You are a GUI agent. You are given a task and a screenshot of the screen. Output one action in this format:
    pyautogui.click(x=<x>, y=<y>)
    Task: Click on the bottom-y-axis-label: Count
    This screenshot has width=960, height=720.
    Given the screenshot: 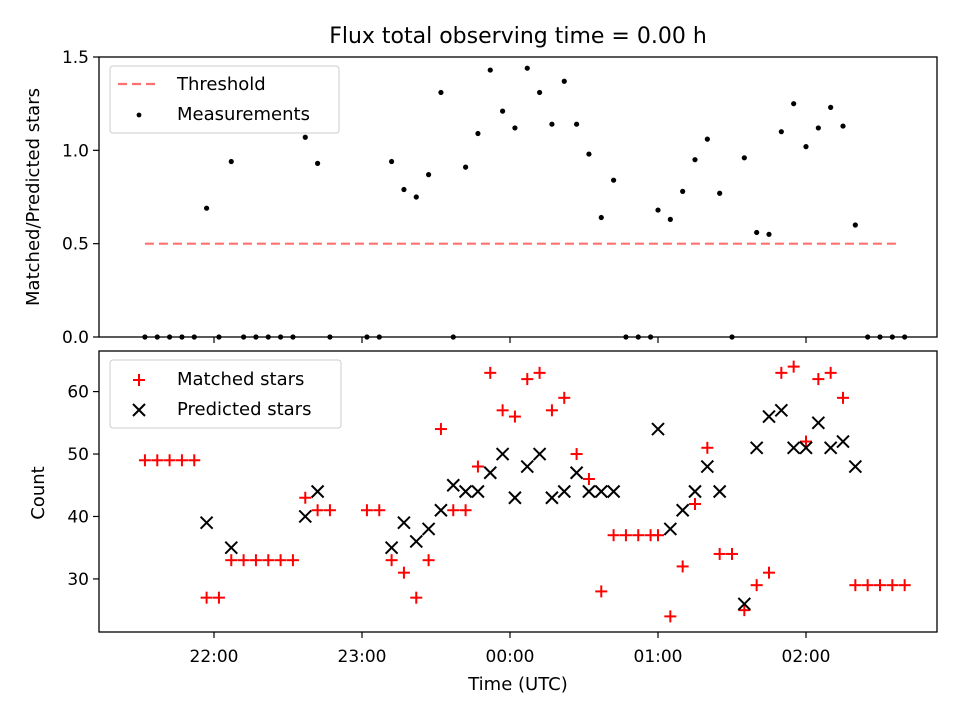 What is the action you would take?
    pyautogui.click(x=38, y=492)
    